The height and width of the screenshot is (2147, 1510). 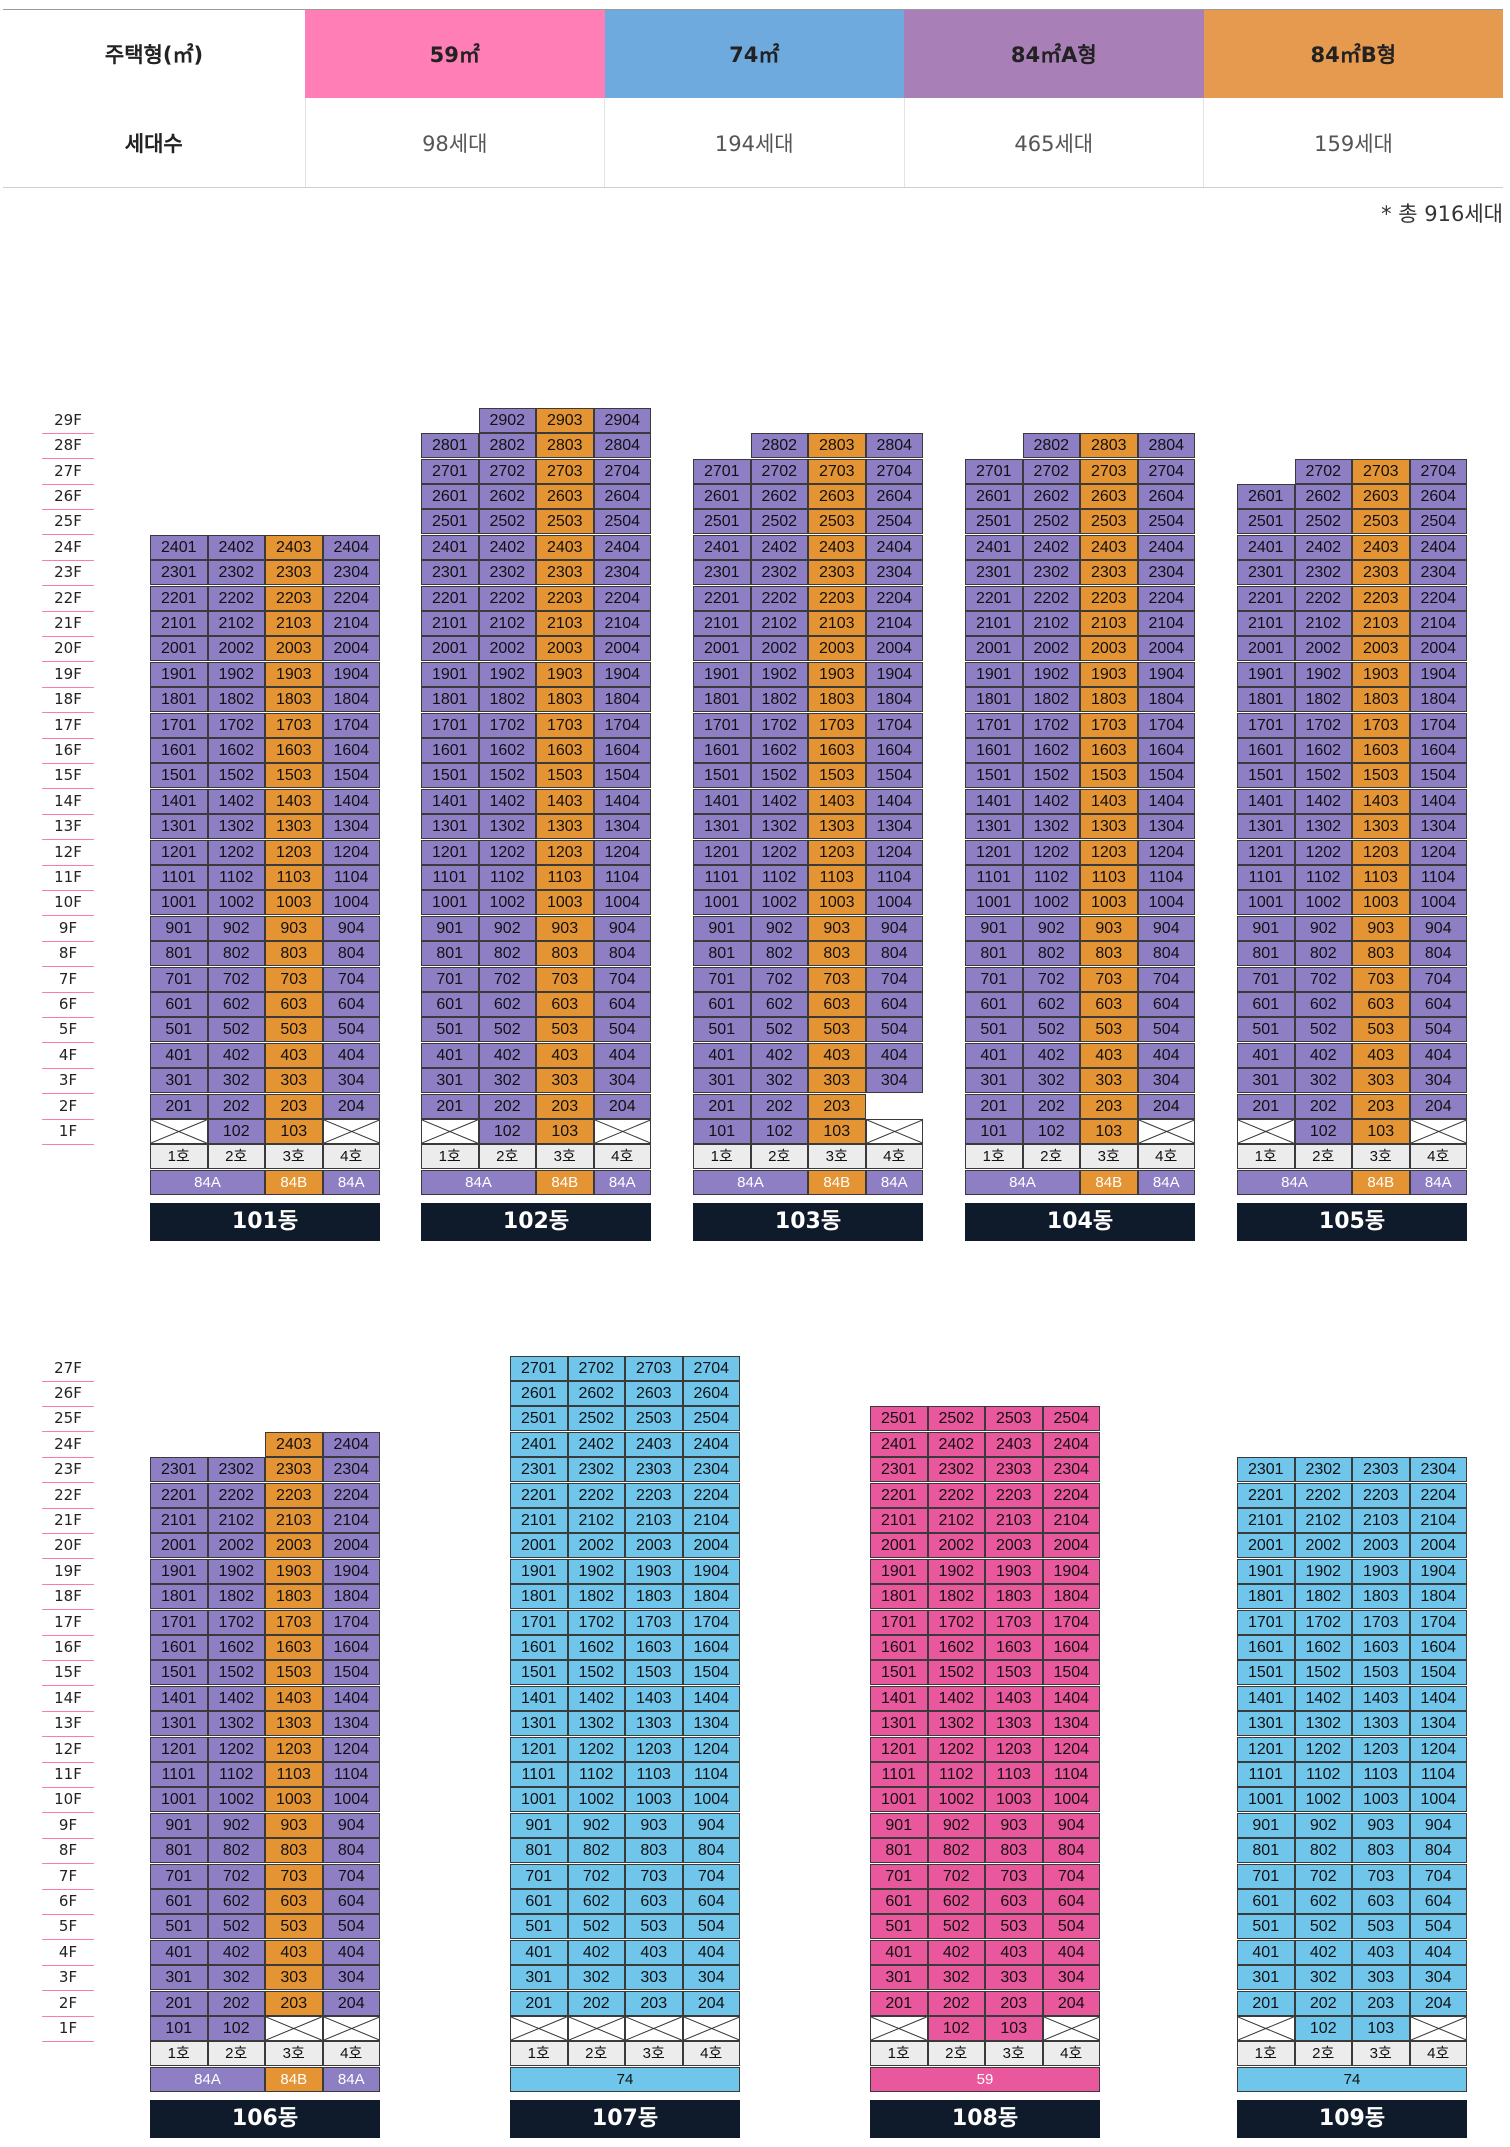 I want to click on unit-cell: 2303, so click(x=294, y=573).